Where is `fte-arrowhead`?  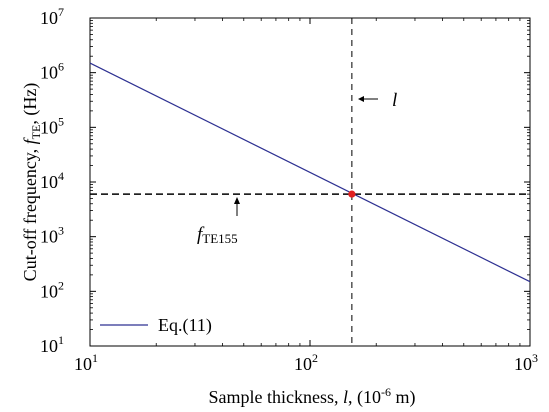
fte-arrowhead is located at coordinates (237, 200).